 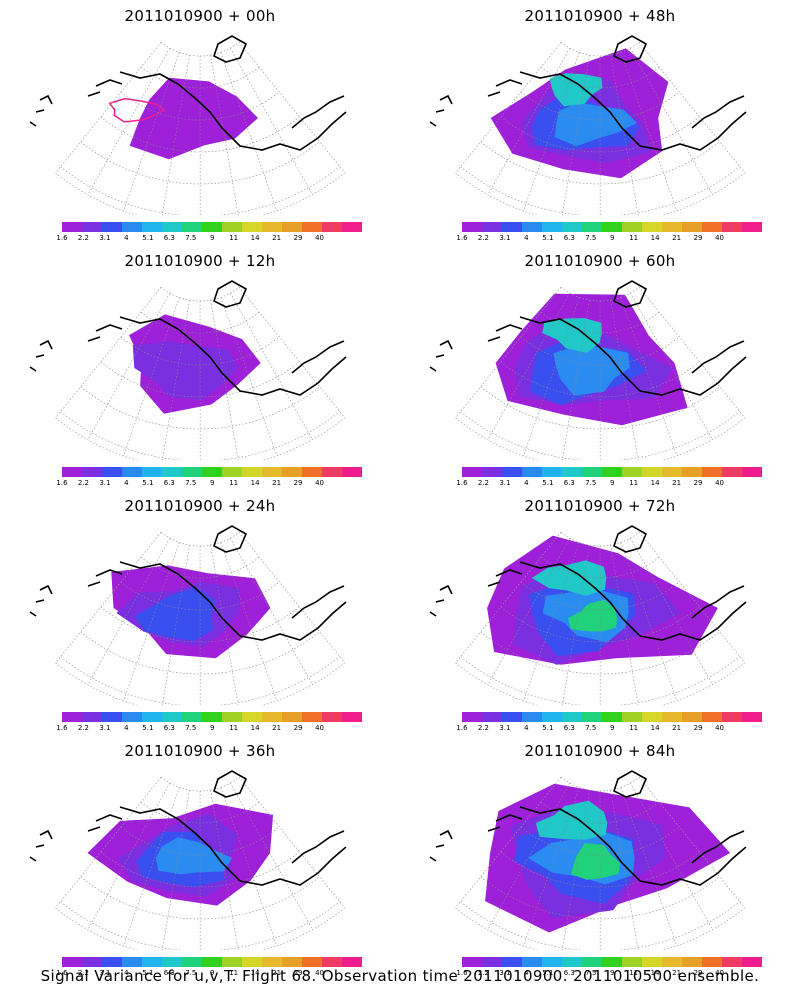 What do you see at coordinates (600, 16) in the screenshot?
I see `panel-title: 2011010900 + 48h` at bounding box center [600, 16].